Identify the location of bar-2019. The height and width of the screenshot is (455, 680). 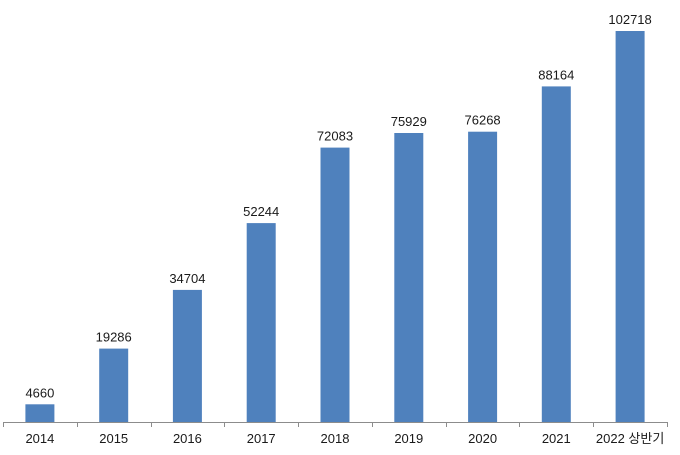
(409, 277).